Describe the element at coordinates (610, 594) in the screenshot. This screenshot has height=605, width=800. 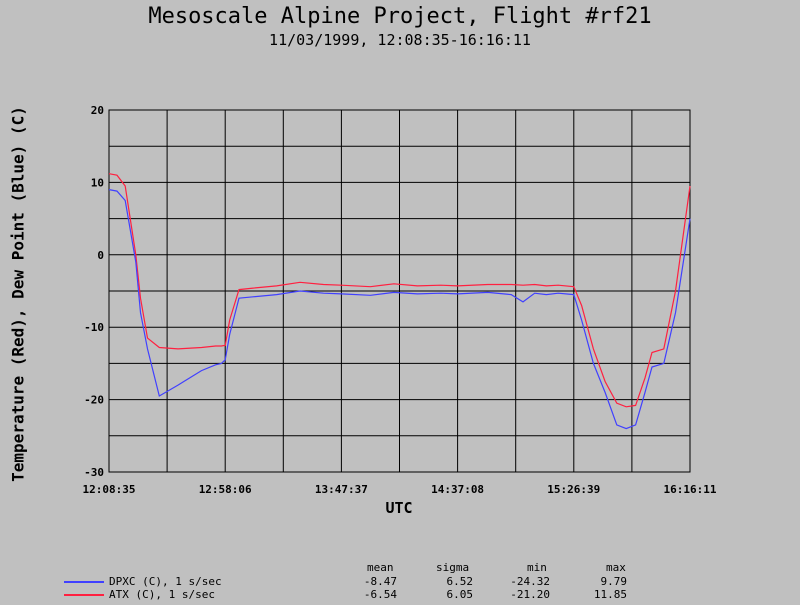
I see `legend-max-atx: 11.85` at that location.